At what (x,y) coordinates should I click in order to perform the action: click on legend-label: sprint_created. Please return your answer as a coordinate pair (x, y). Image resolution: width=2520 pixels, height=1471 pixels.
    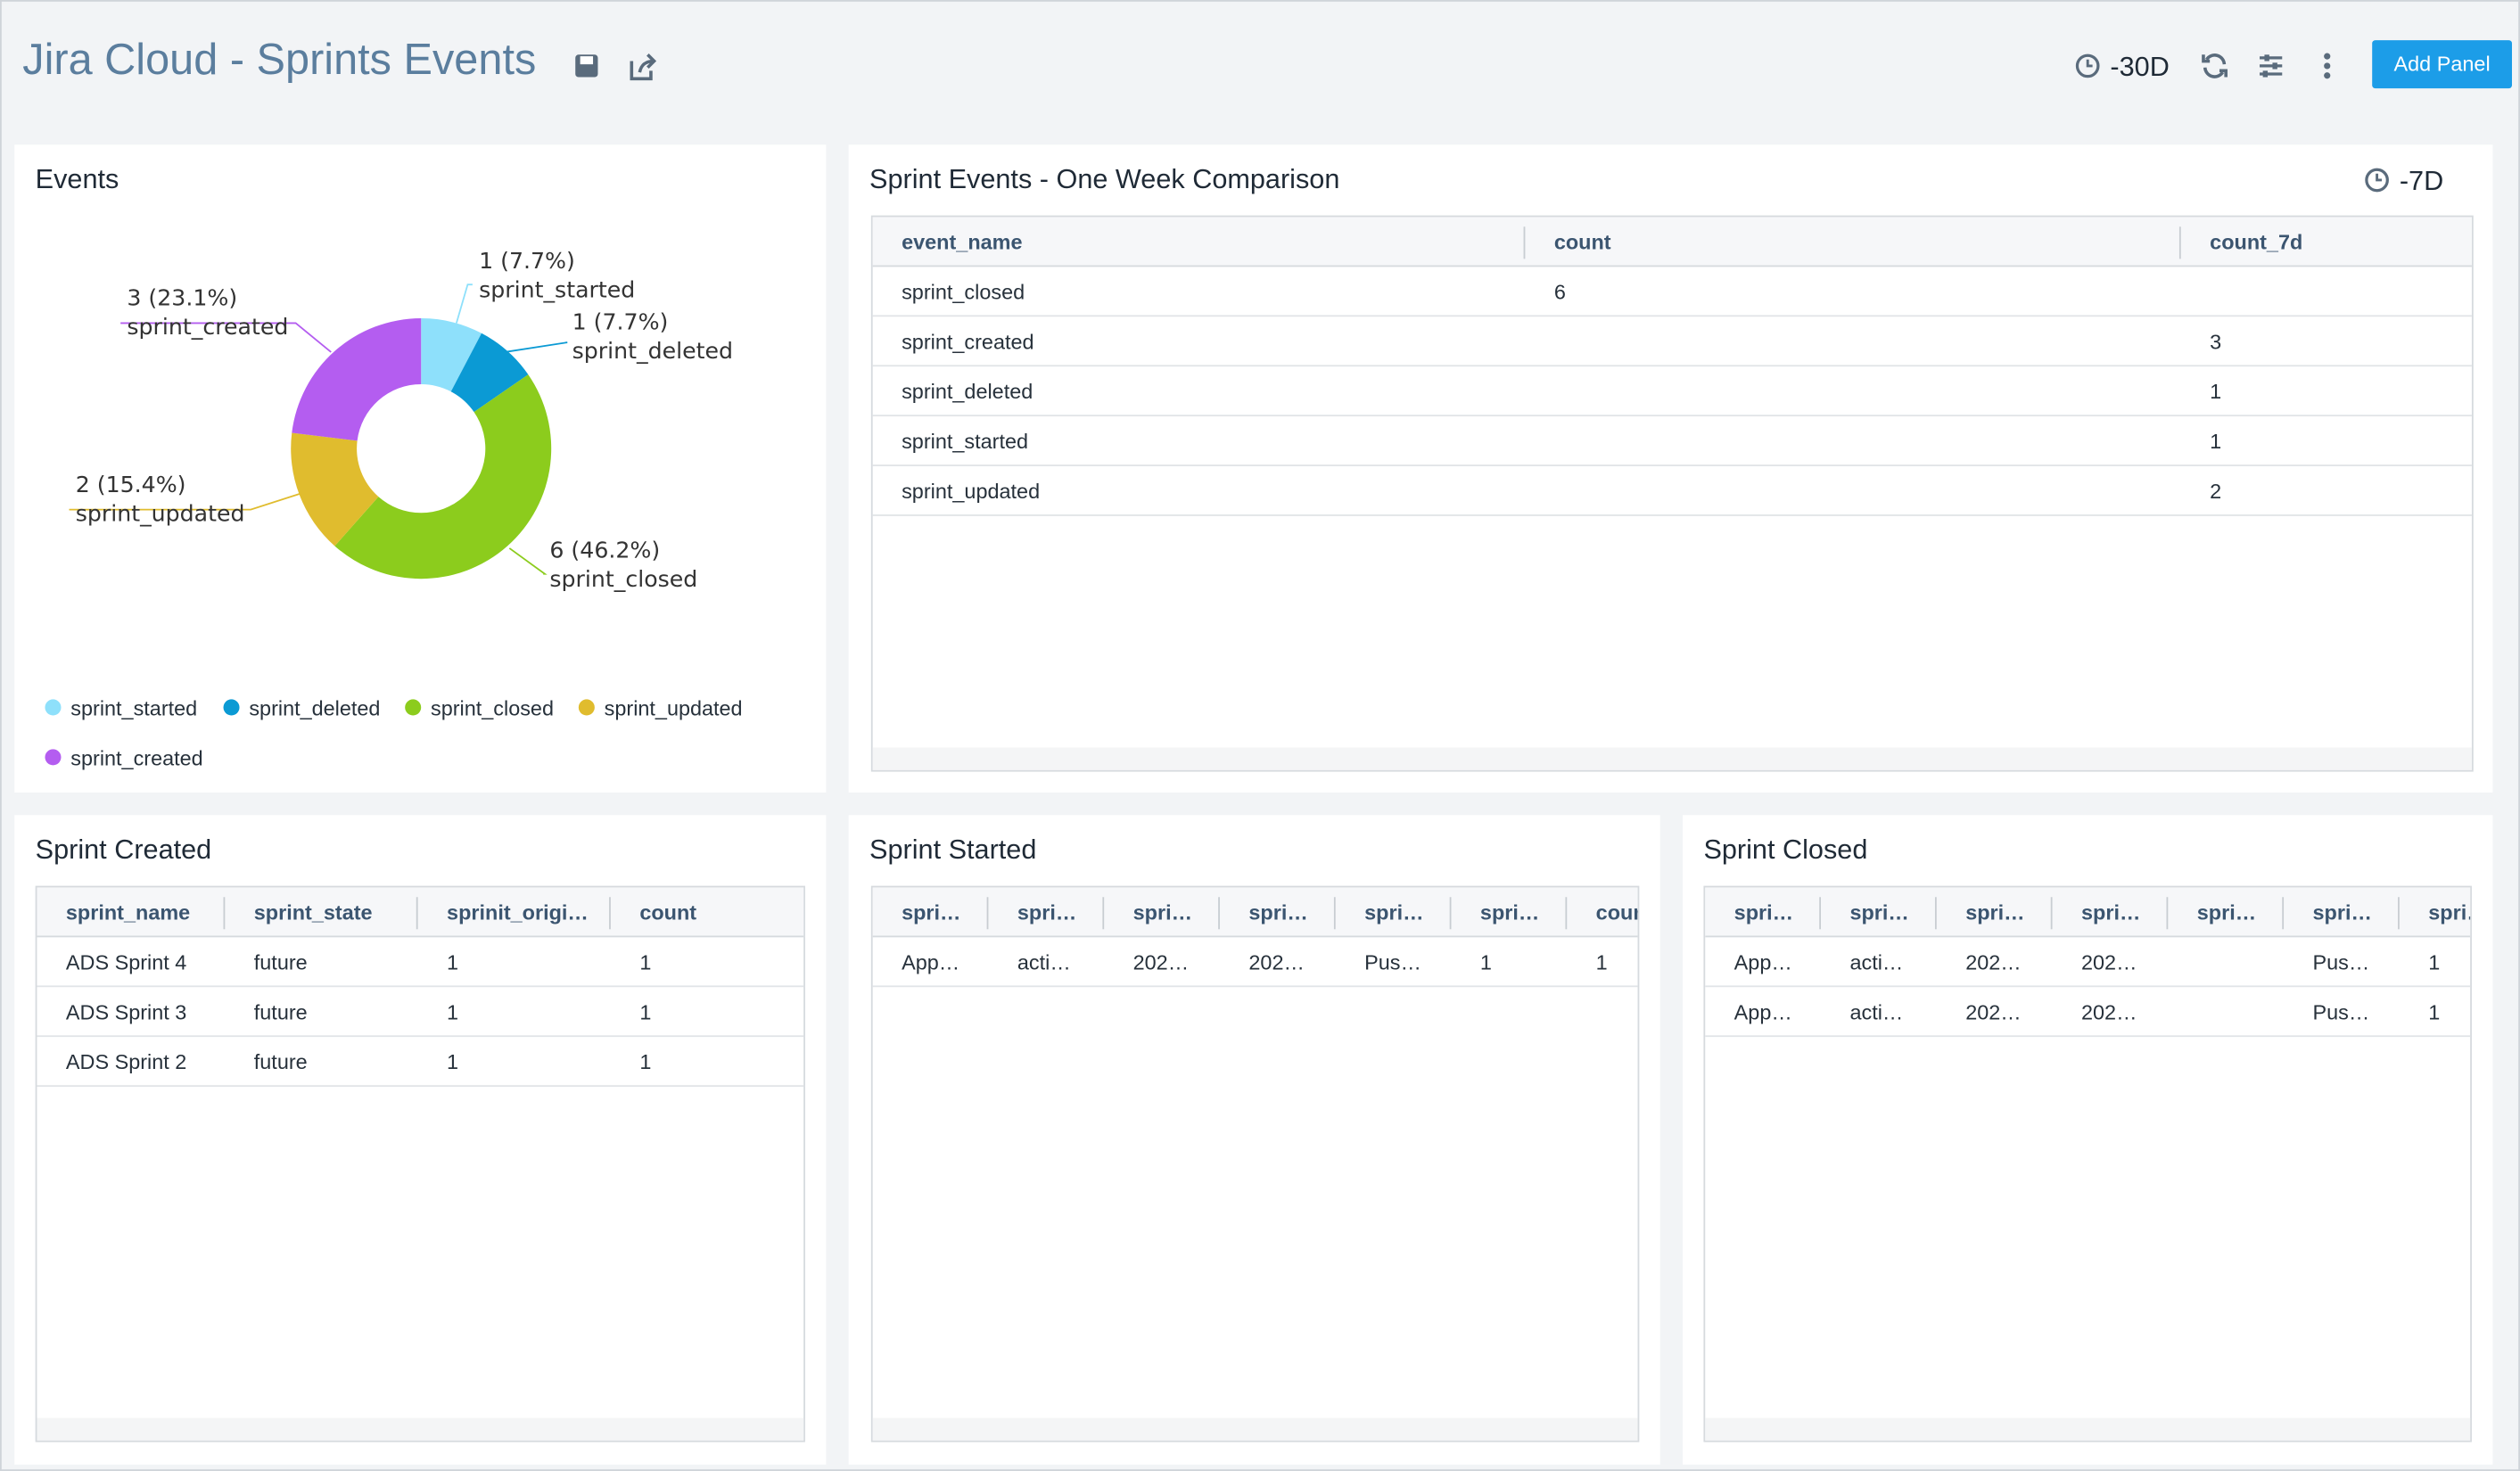
    Looking at the image, I should click on (136, 757).